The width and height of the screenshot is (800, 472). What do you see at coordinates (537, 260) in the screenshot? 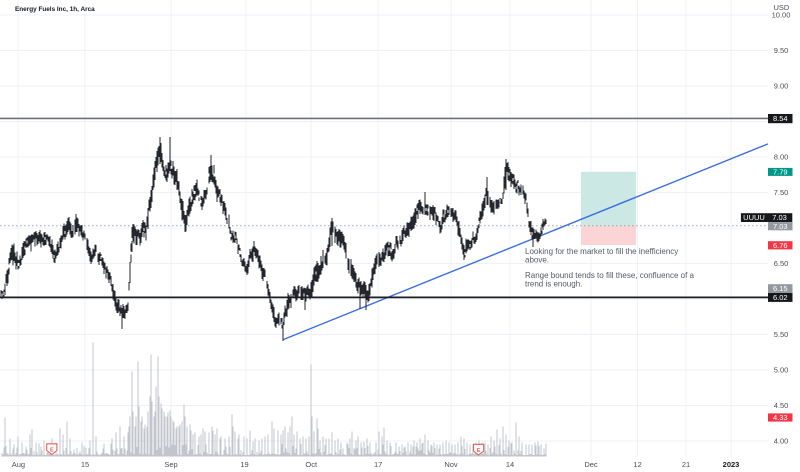
I see `svg-text: above.` at bounding box center [537, 260].